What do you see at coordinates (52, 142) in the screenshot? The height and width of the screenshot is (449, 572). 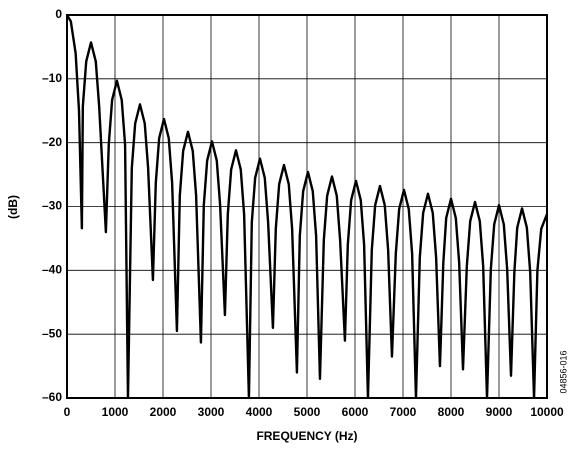 I see `y-tick-label: –20` at bounding box center [52, 142].